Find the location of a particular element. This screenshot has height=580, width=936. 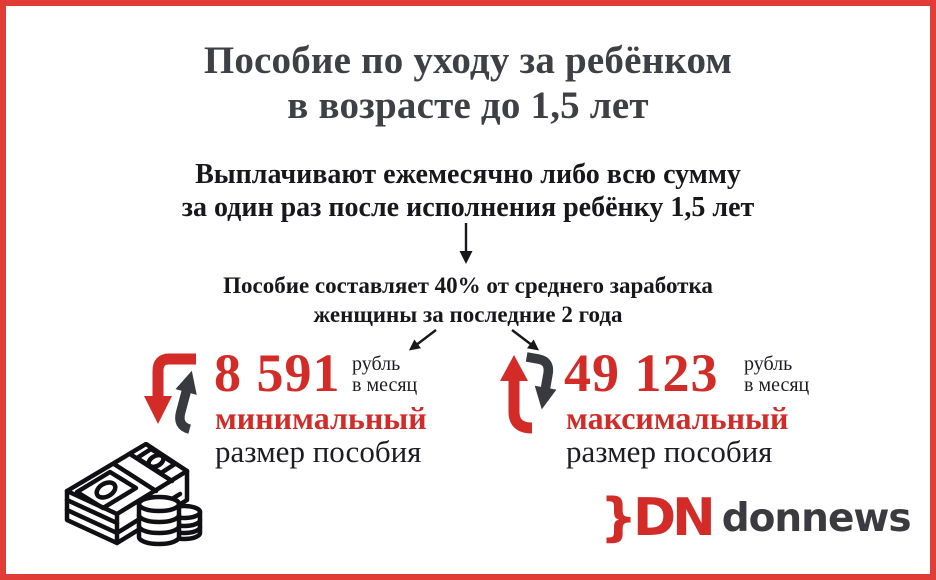

title-line-1: Пособие по уходу за ребёнком is located at coordinates (468, 60).